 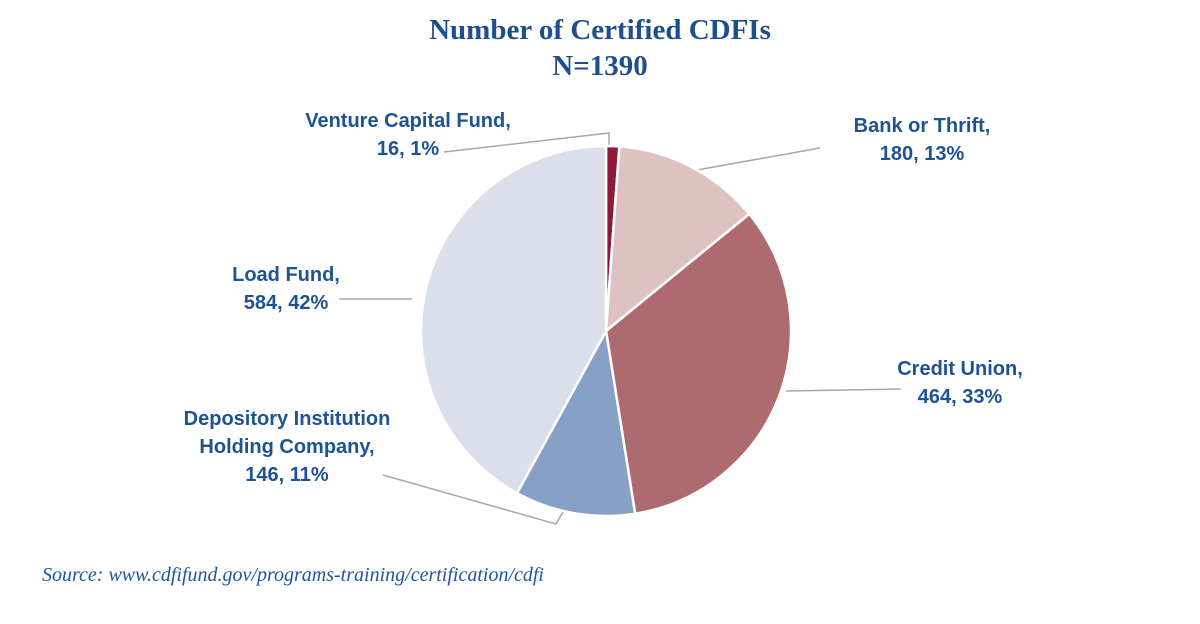 I want to click on callout-label: Credit Union,, so click(x=960, y=369).